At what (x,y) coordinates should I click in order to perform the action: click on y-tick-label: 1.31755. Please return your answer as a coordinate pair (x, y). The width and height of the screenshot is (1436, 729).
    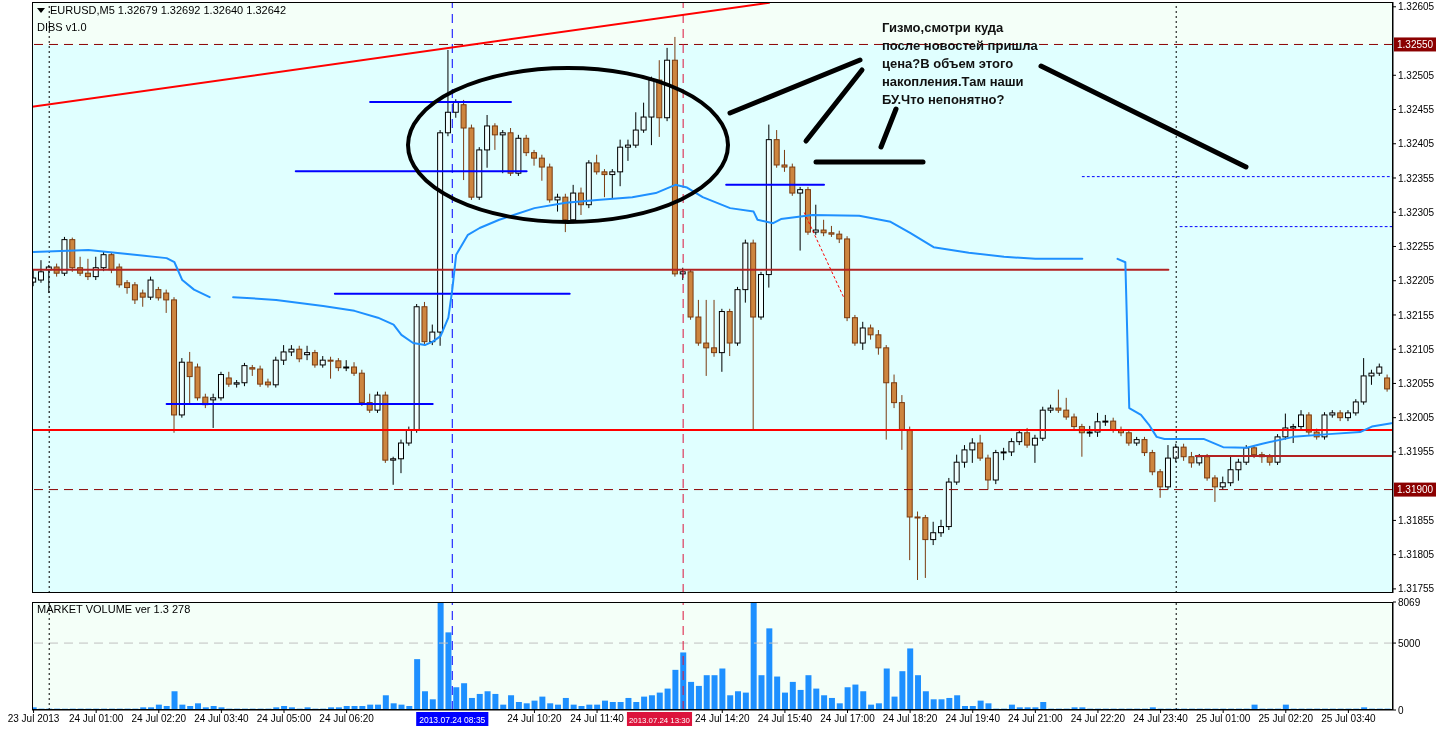
    Looking at the image, I should click on (1416, 589).